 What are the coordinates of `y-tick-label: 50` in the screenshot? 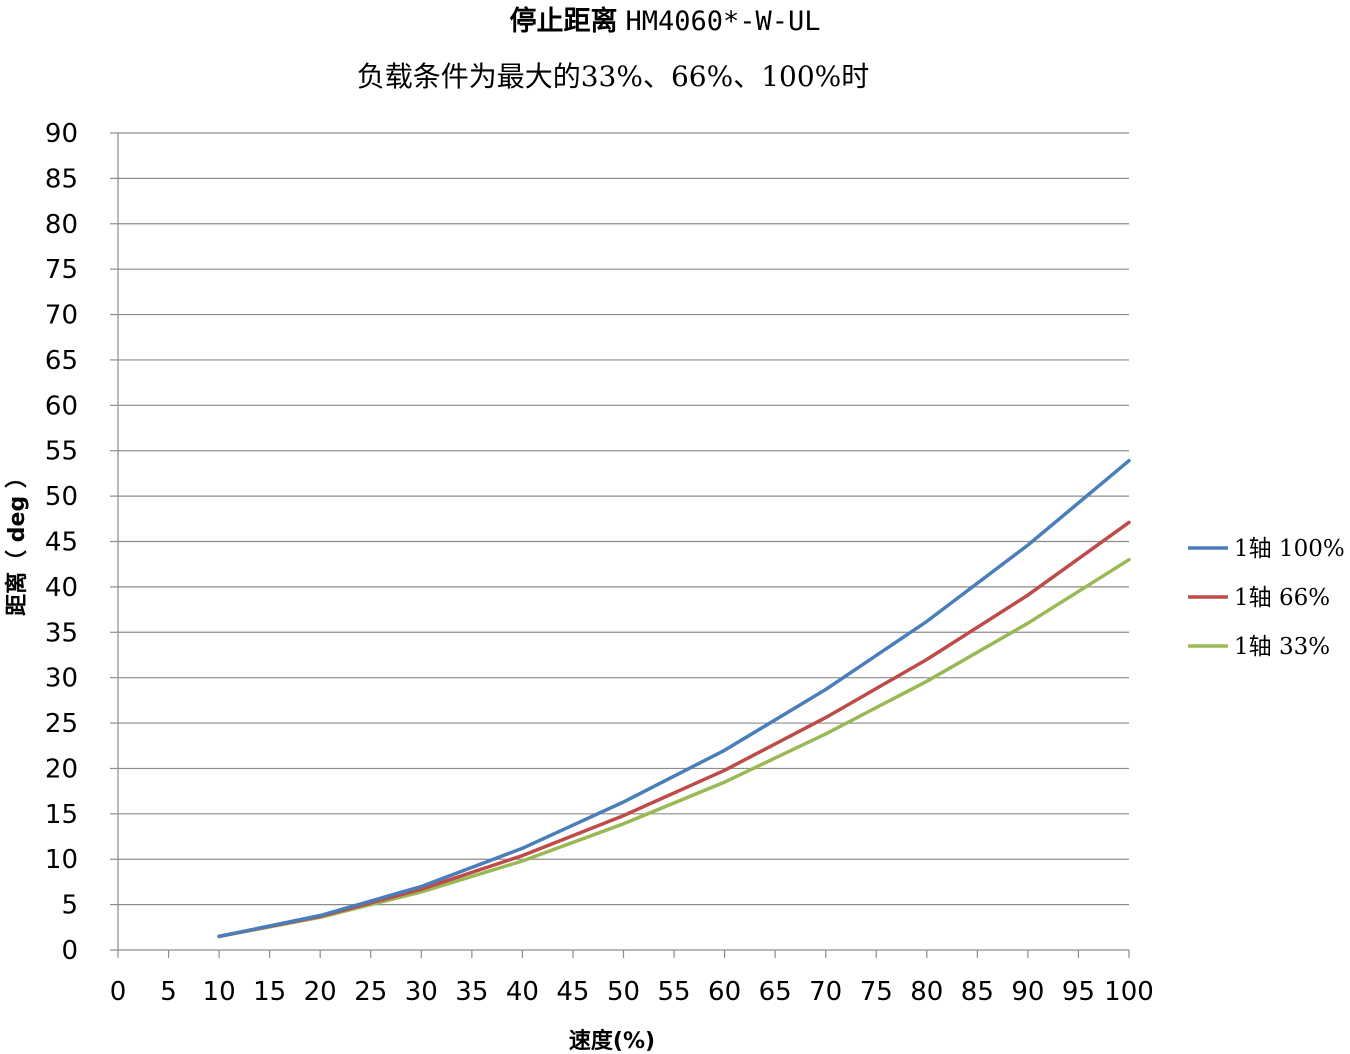 It's located at (61, 497).